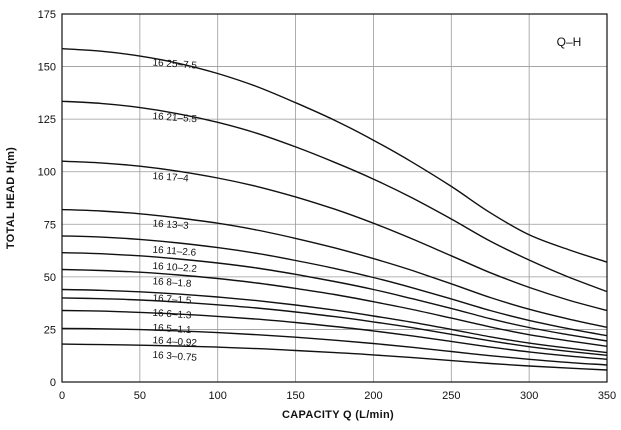 The width and height of the screenshot is (621, 430). I want to click on x-axis-title: CAPACITY Q (L/min), so click(338, 415).